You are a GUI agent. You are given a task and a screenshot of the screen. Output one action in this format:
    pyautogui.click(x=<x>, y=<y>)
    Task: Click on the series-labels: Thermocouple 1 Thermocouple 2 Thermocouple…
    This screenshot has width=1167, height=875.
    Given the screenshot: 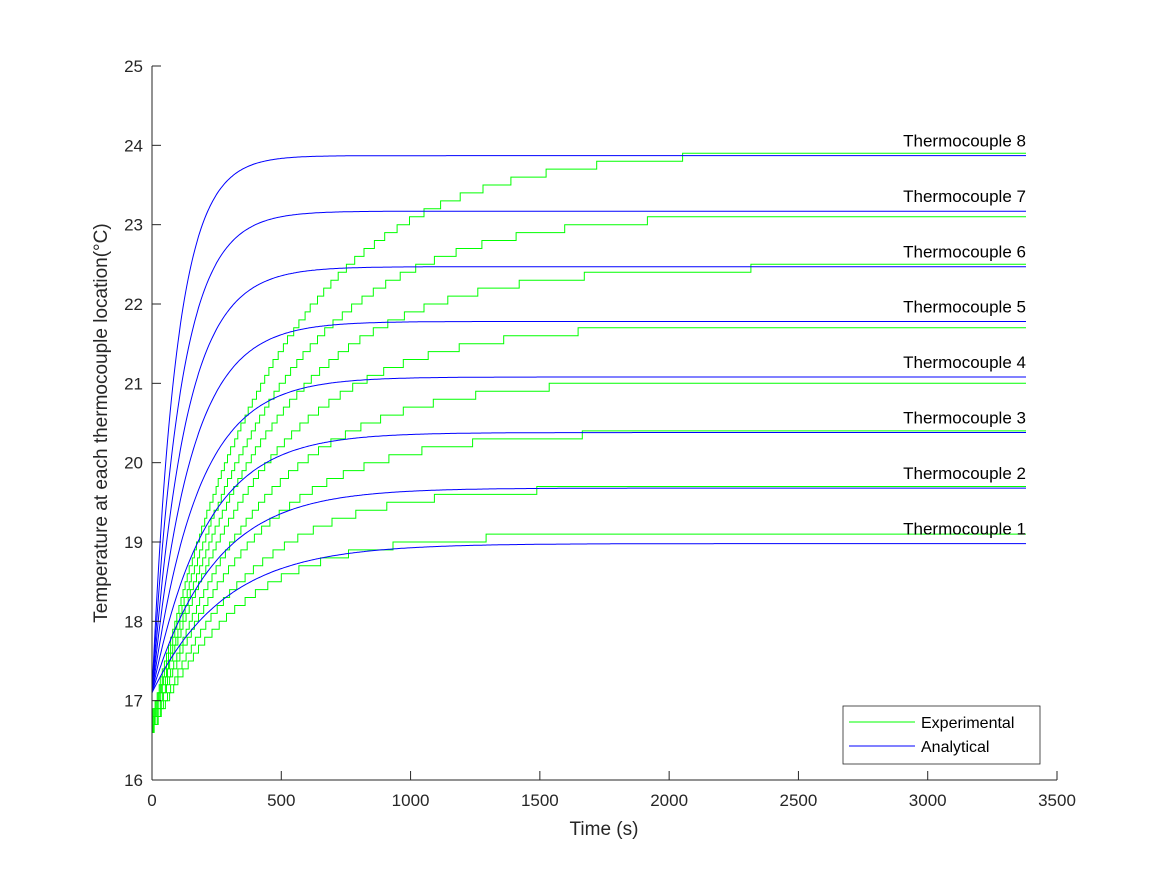 What is the action you would take?
    pyautogui.click(x=964, y=335)
    